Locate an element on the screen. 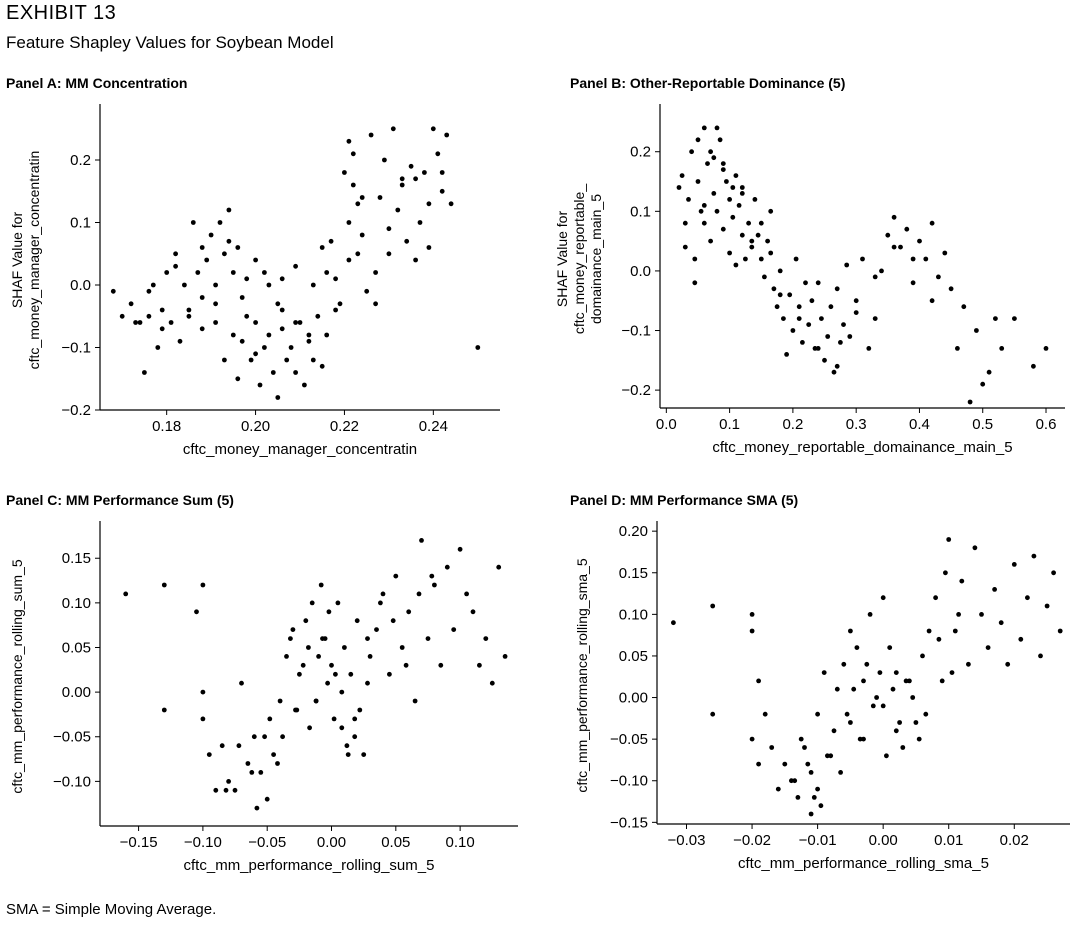 The height and width of the screenshot is (925, 1080). panel-a-title: Panel A: MM Concentration is located at coordinates (97, 83).